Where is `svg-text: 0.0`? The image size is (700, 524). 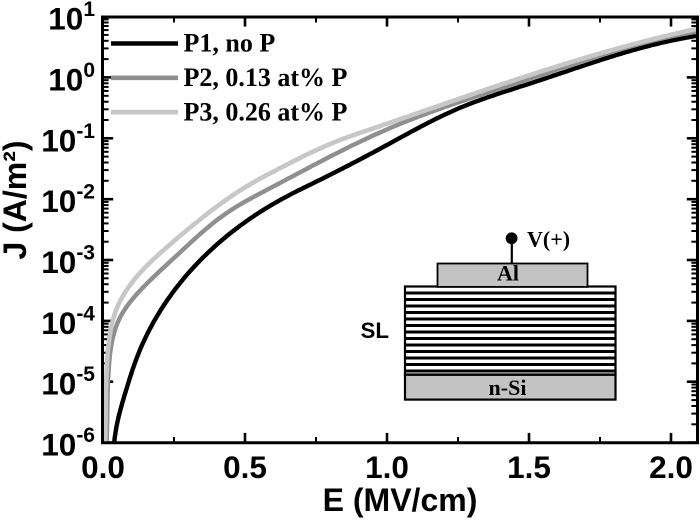 svg-text: 0.0 is located at coordinates (103, 467).